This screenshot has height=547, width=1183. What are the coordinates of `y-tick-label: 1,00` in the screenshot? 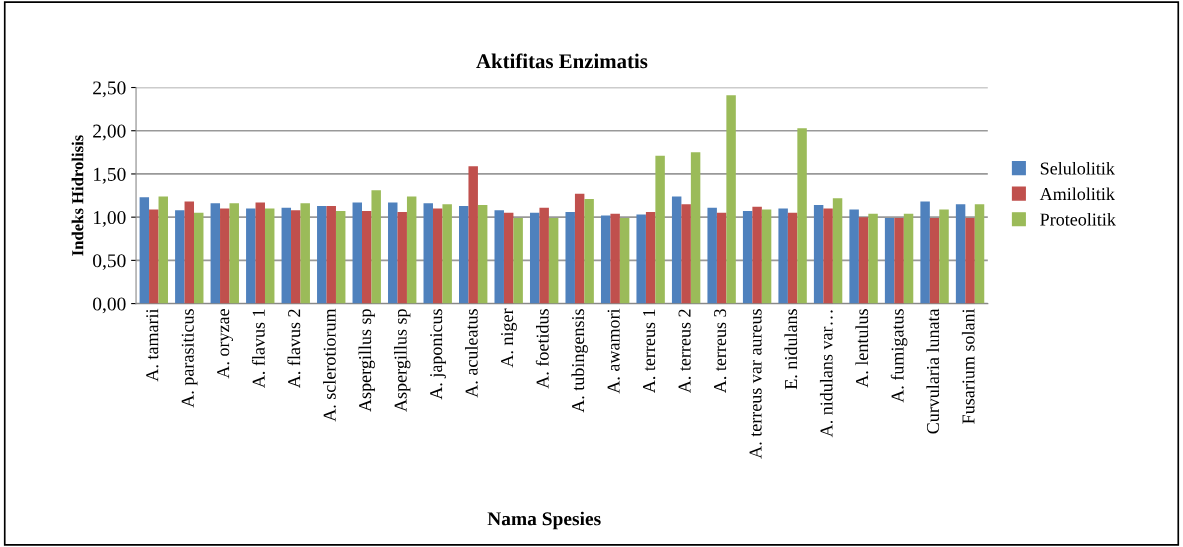 It's located at (110, 218).